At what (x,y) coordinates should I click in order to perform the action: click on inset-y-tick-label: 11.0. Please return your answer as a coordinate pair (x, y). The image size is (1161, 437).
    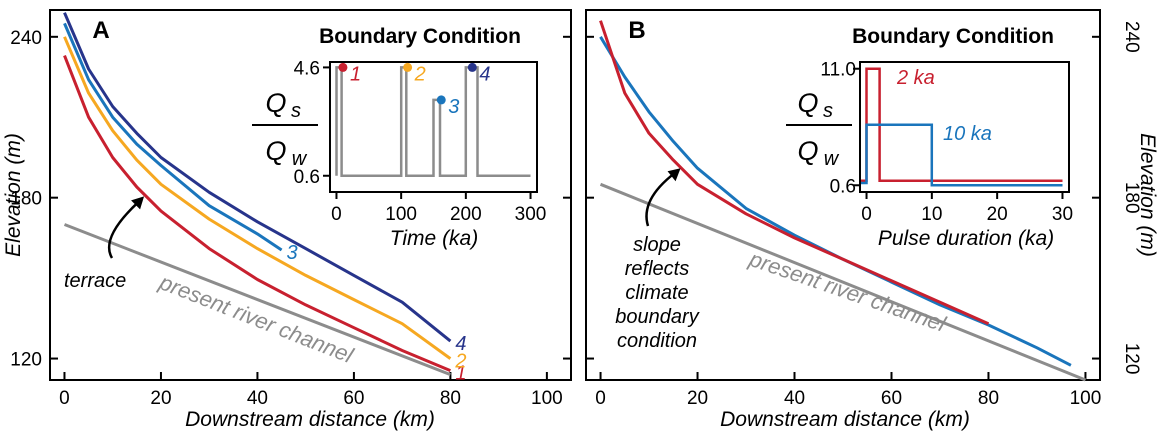
    Looking at the image, I should click on (838, 70).